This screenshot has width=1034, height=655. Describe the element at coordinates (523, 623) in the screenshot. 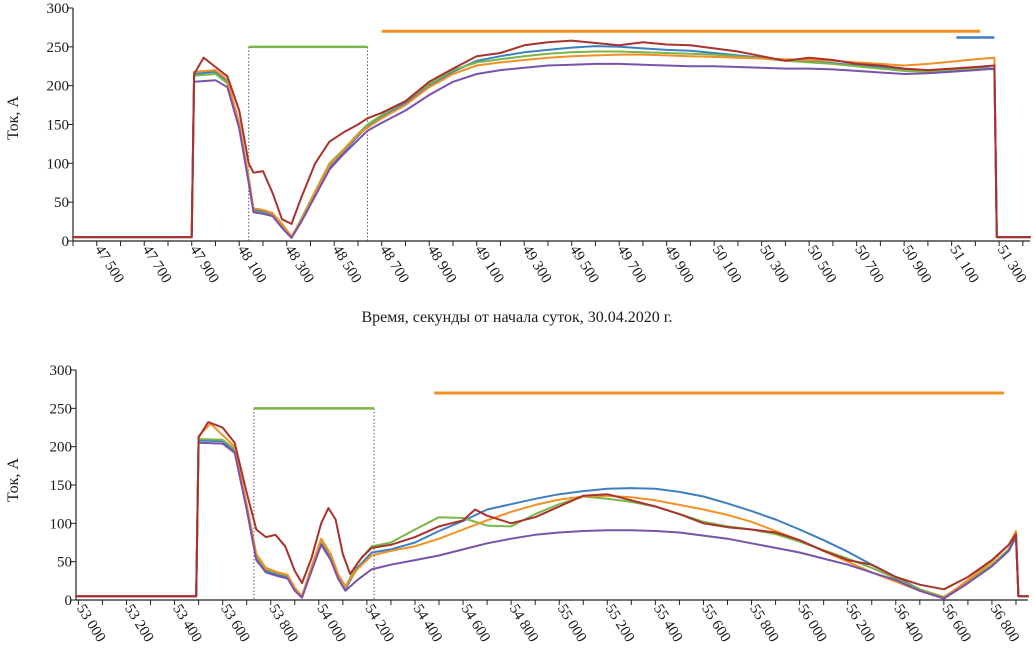

I see `x-tick-label: 54 800` at that location.